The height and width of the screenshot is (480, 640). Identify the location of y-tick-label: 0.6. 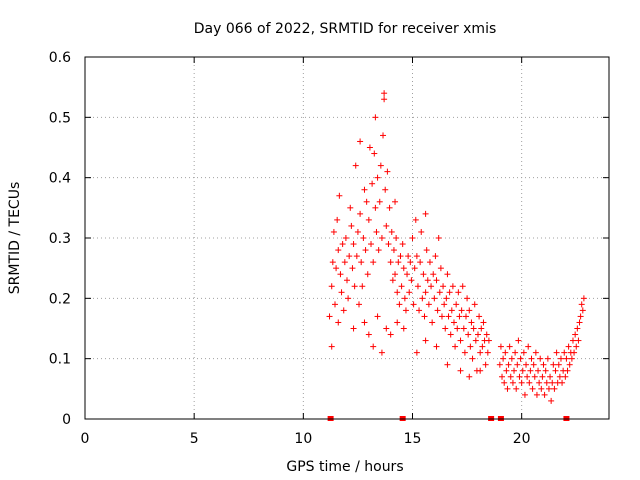
(60, 58).